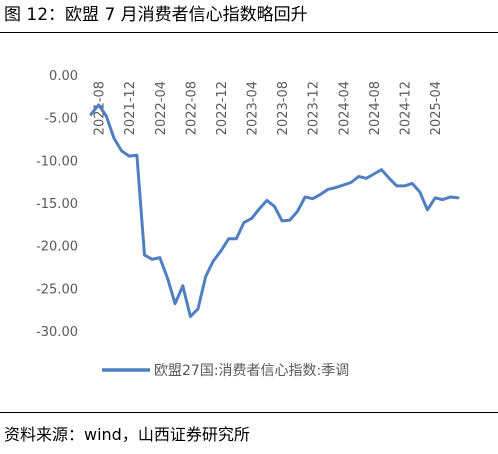 Image resolution: width=498 pixels, height=454 pixels. Describe the element at coordinates (130, 108) in the screenshot. I see `x-tick-label: 2021-12` at that location.